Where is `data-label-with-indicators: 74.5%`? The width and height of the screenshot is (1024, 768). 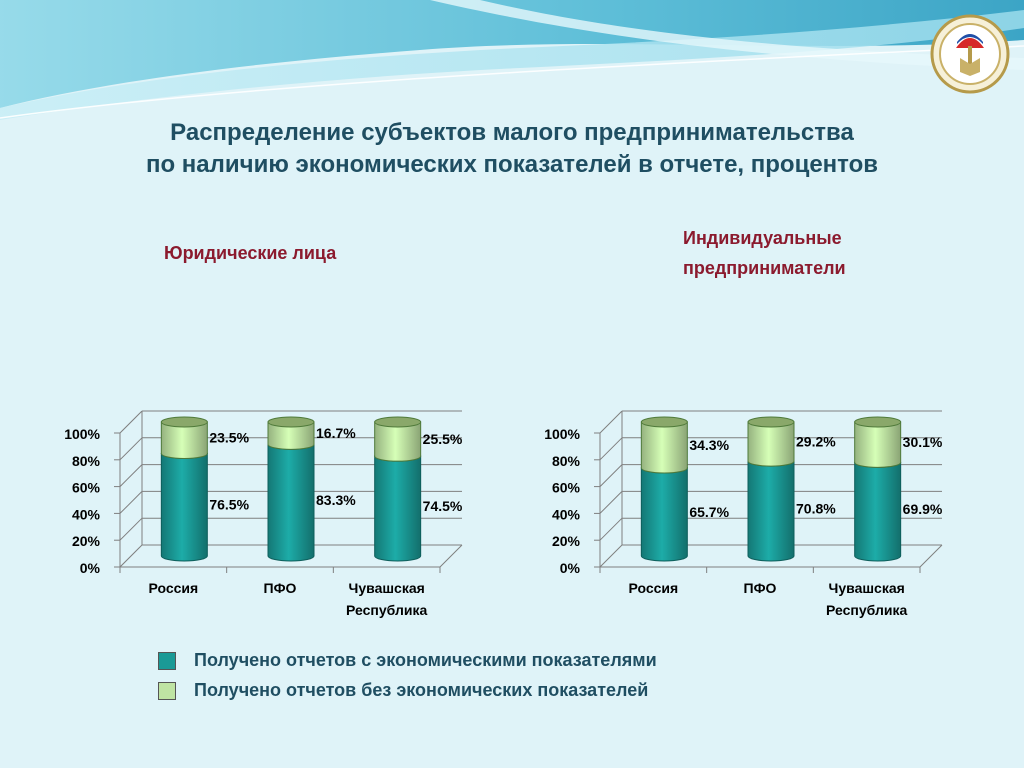 data-label-with-indicators: 74.5% is located at coordinates (443, 506).